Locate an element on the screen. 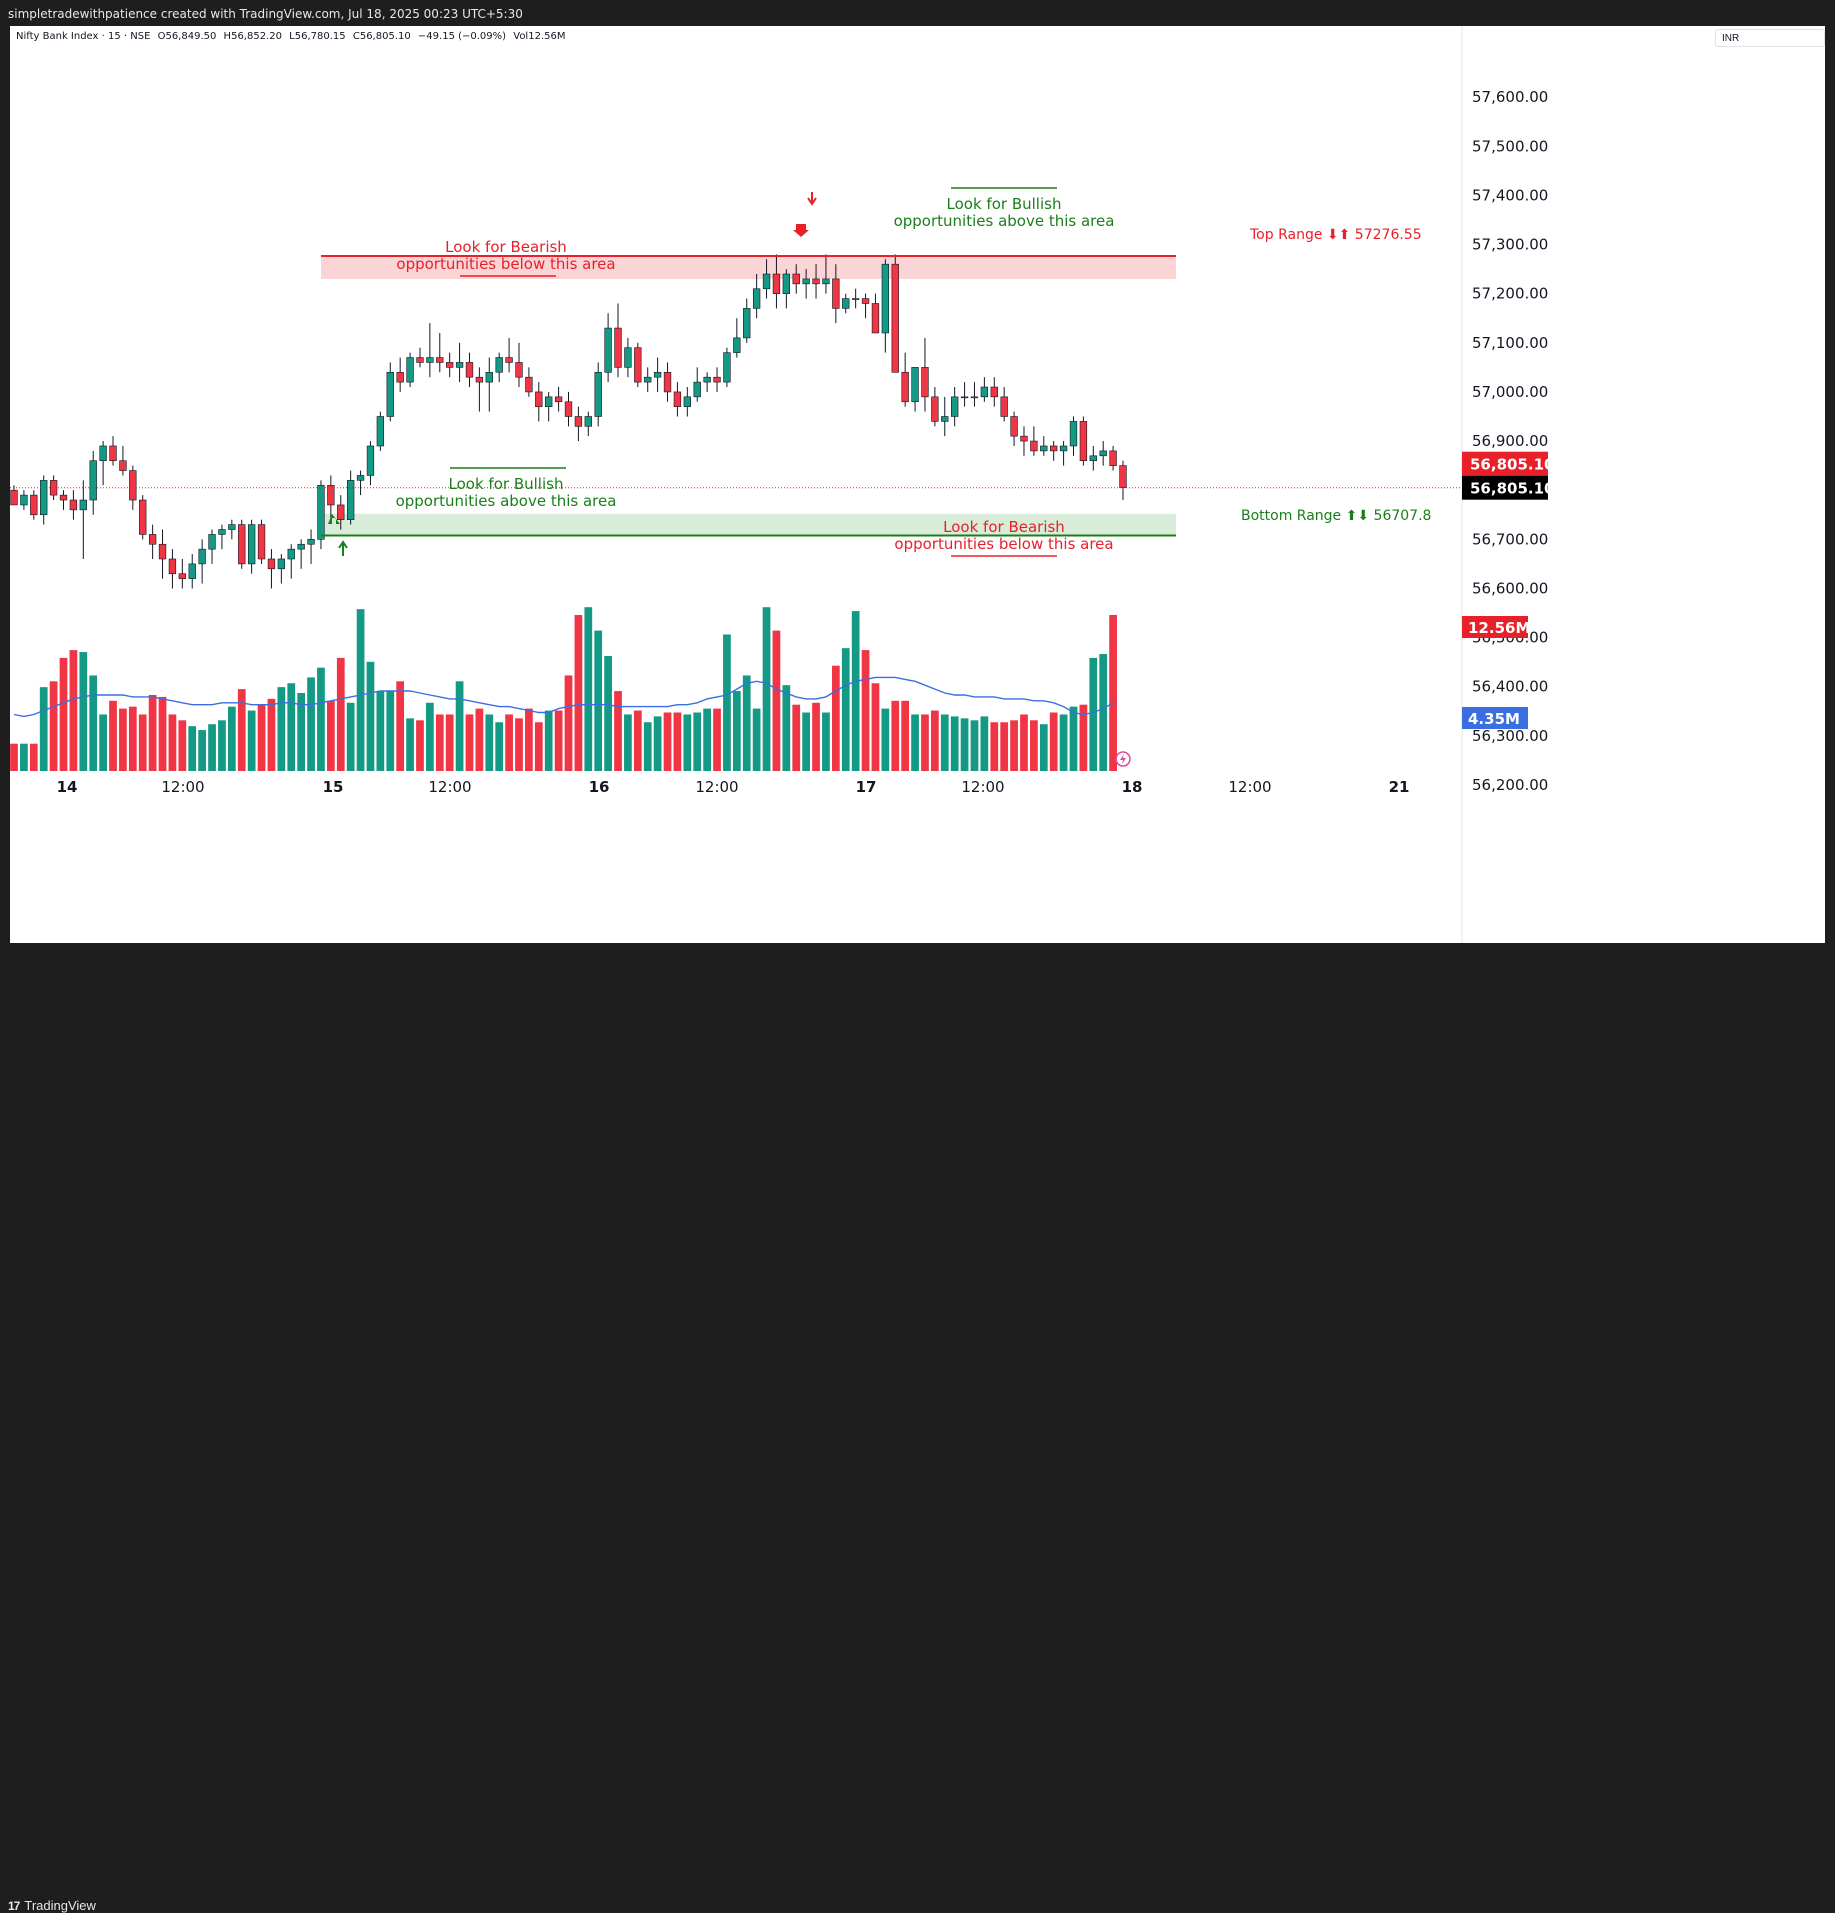  last-price-badge-text: 56,805.10 is located at coordinates (1512, 465).